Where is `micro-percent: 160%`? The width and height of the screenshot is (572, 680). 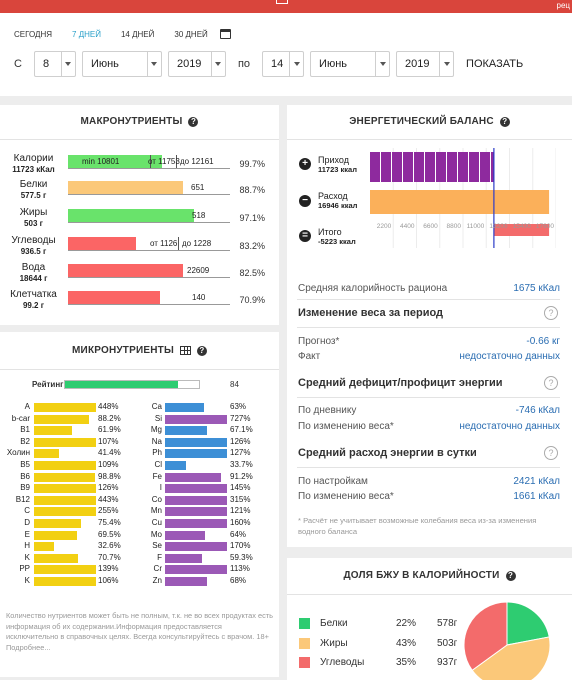
micro-percent: 160% is located at coordinates (240, 522).